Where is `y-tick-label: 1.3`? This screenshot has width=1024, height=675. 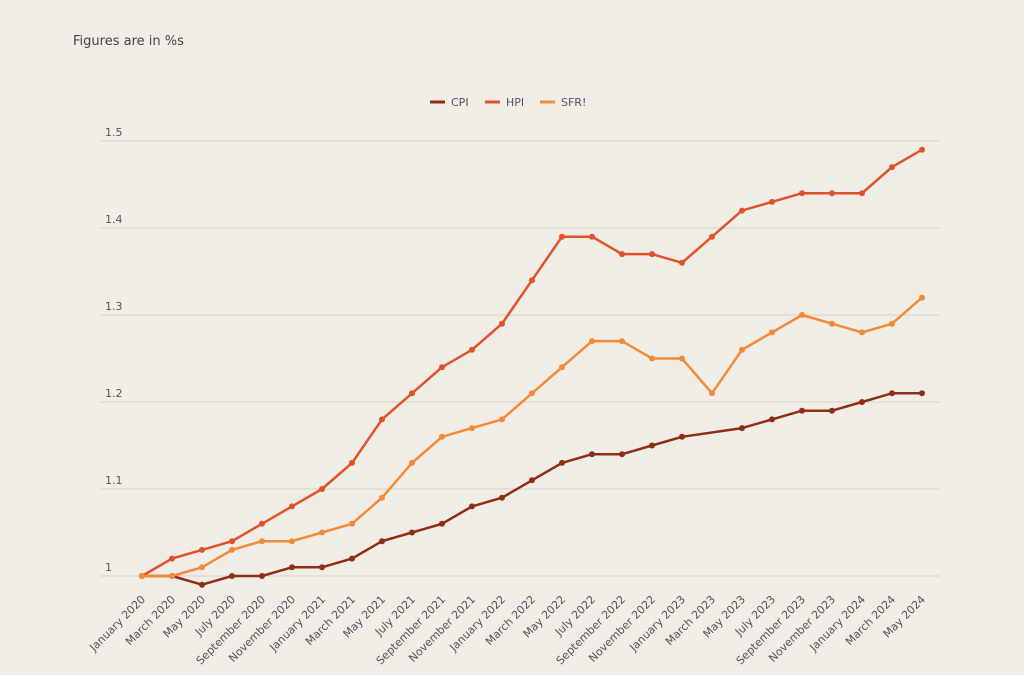
y-tick-label: 1.3 is located at coordinates (114, 306).